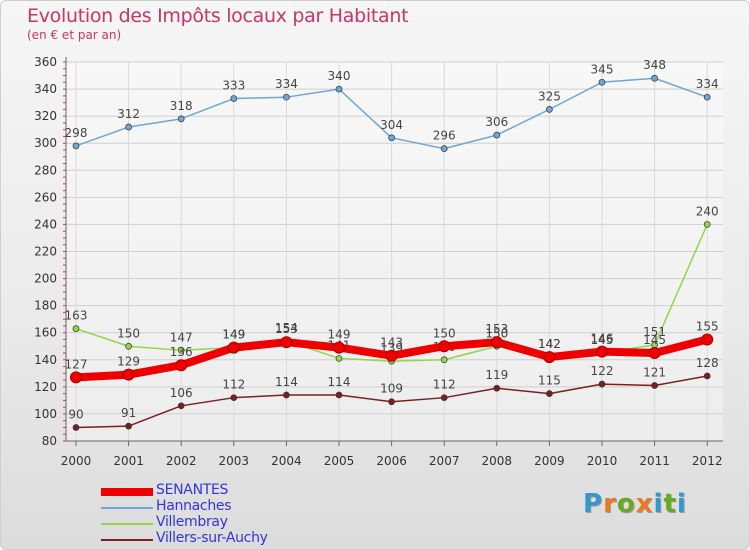  I want to click on chart-subtitle: (en € et par an), so click(74, 35).